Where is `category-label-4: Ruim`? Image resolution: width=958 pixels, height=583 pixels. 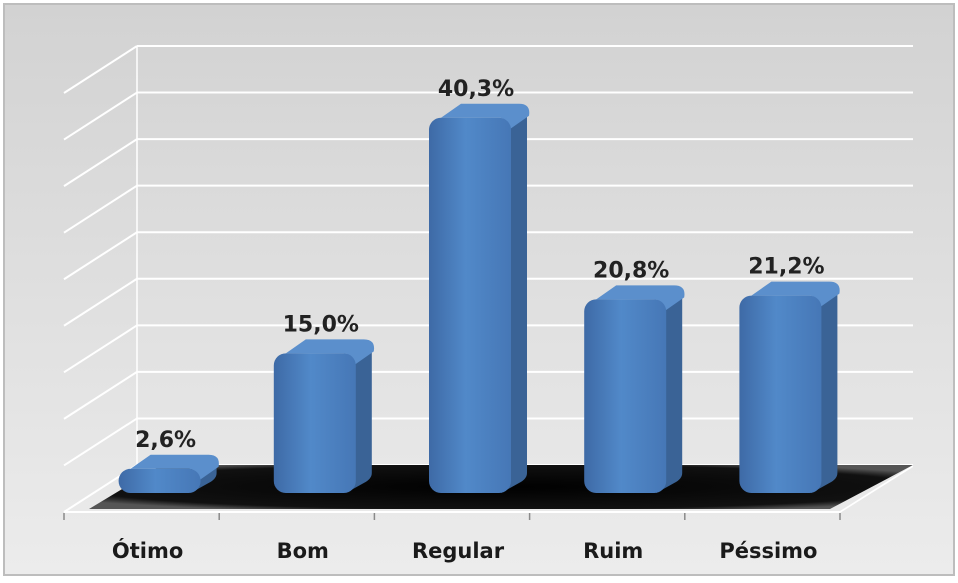 category-label-4: Ruim is located at coordinates (613, 551).